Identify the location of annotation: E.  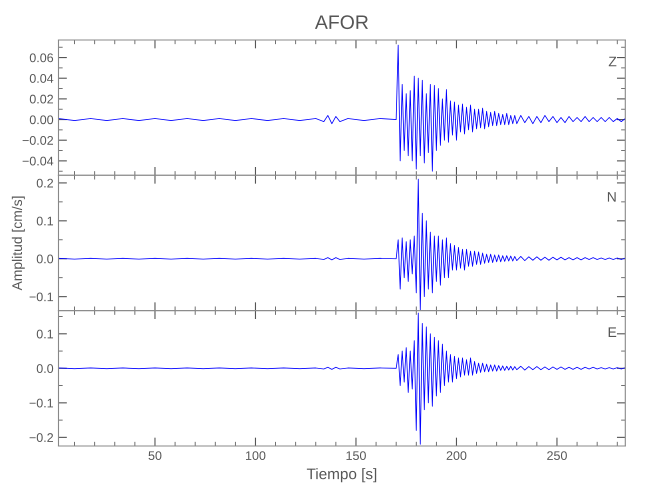
(612, 332).